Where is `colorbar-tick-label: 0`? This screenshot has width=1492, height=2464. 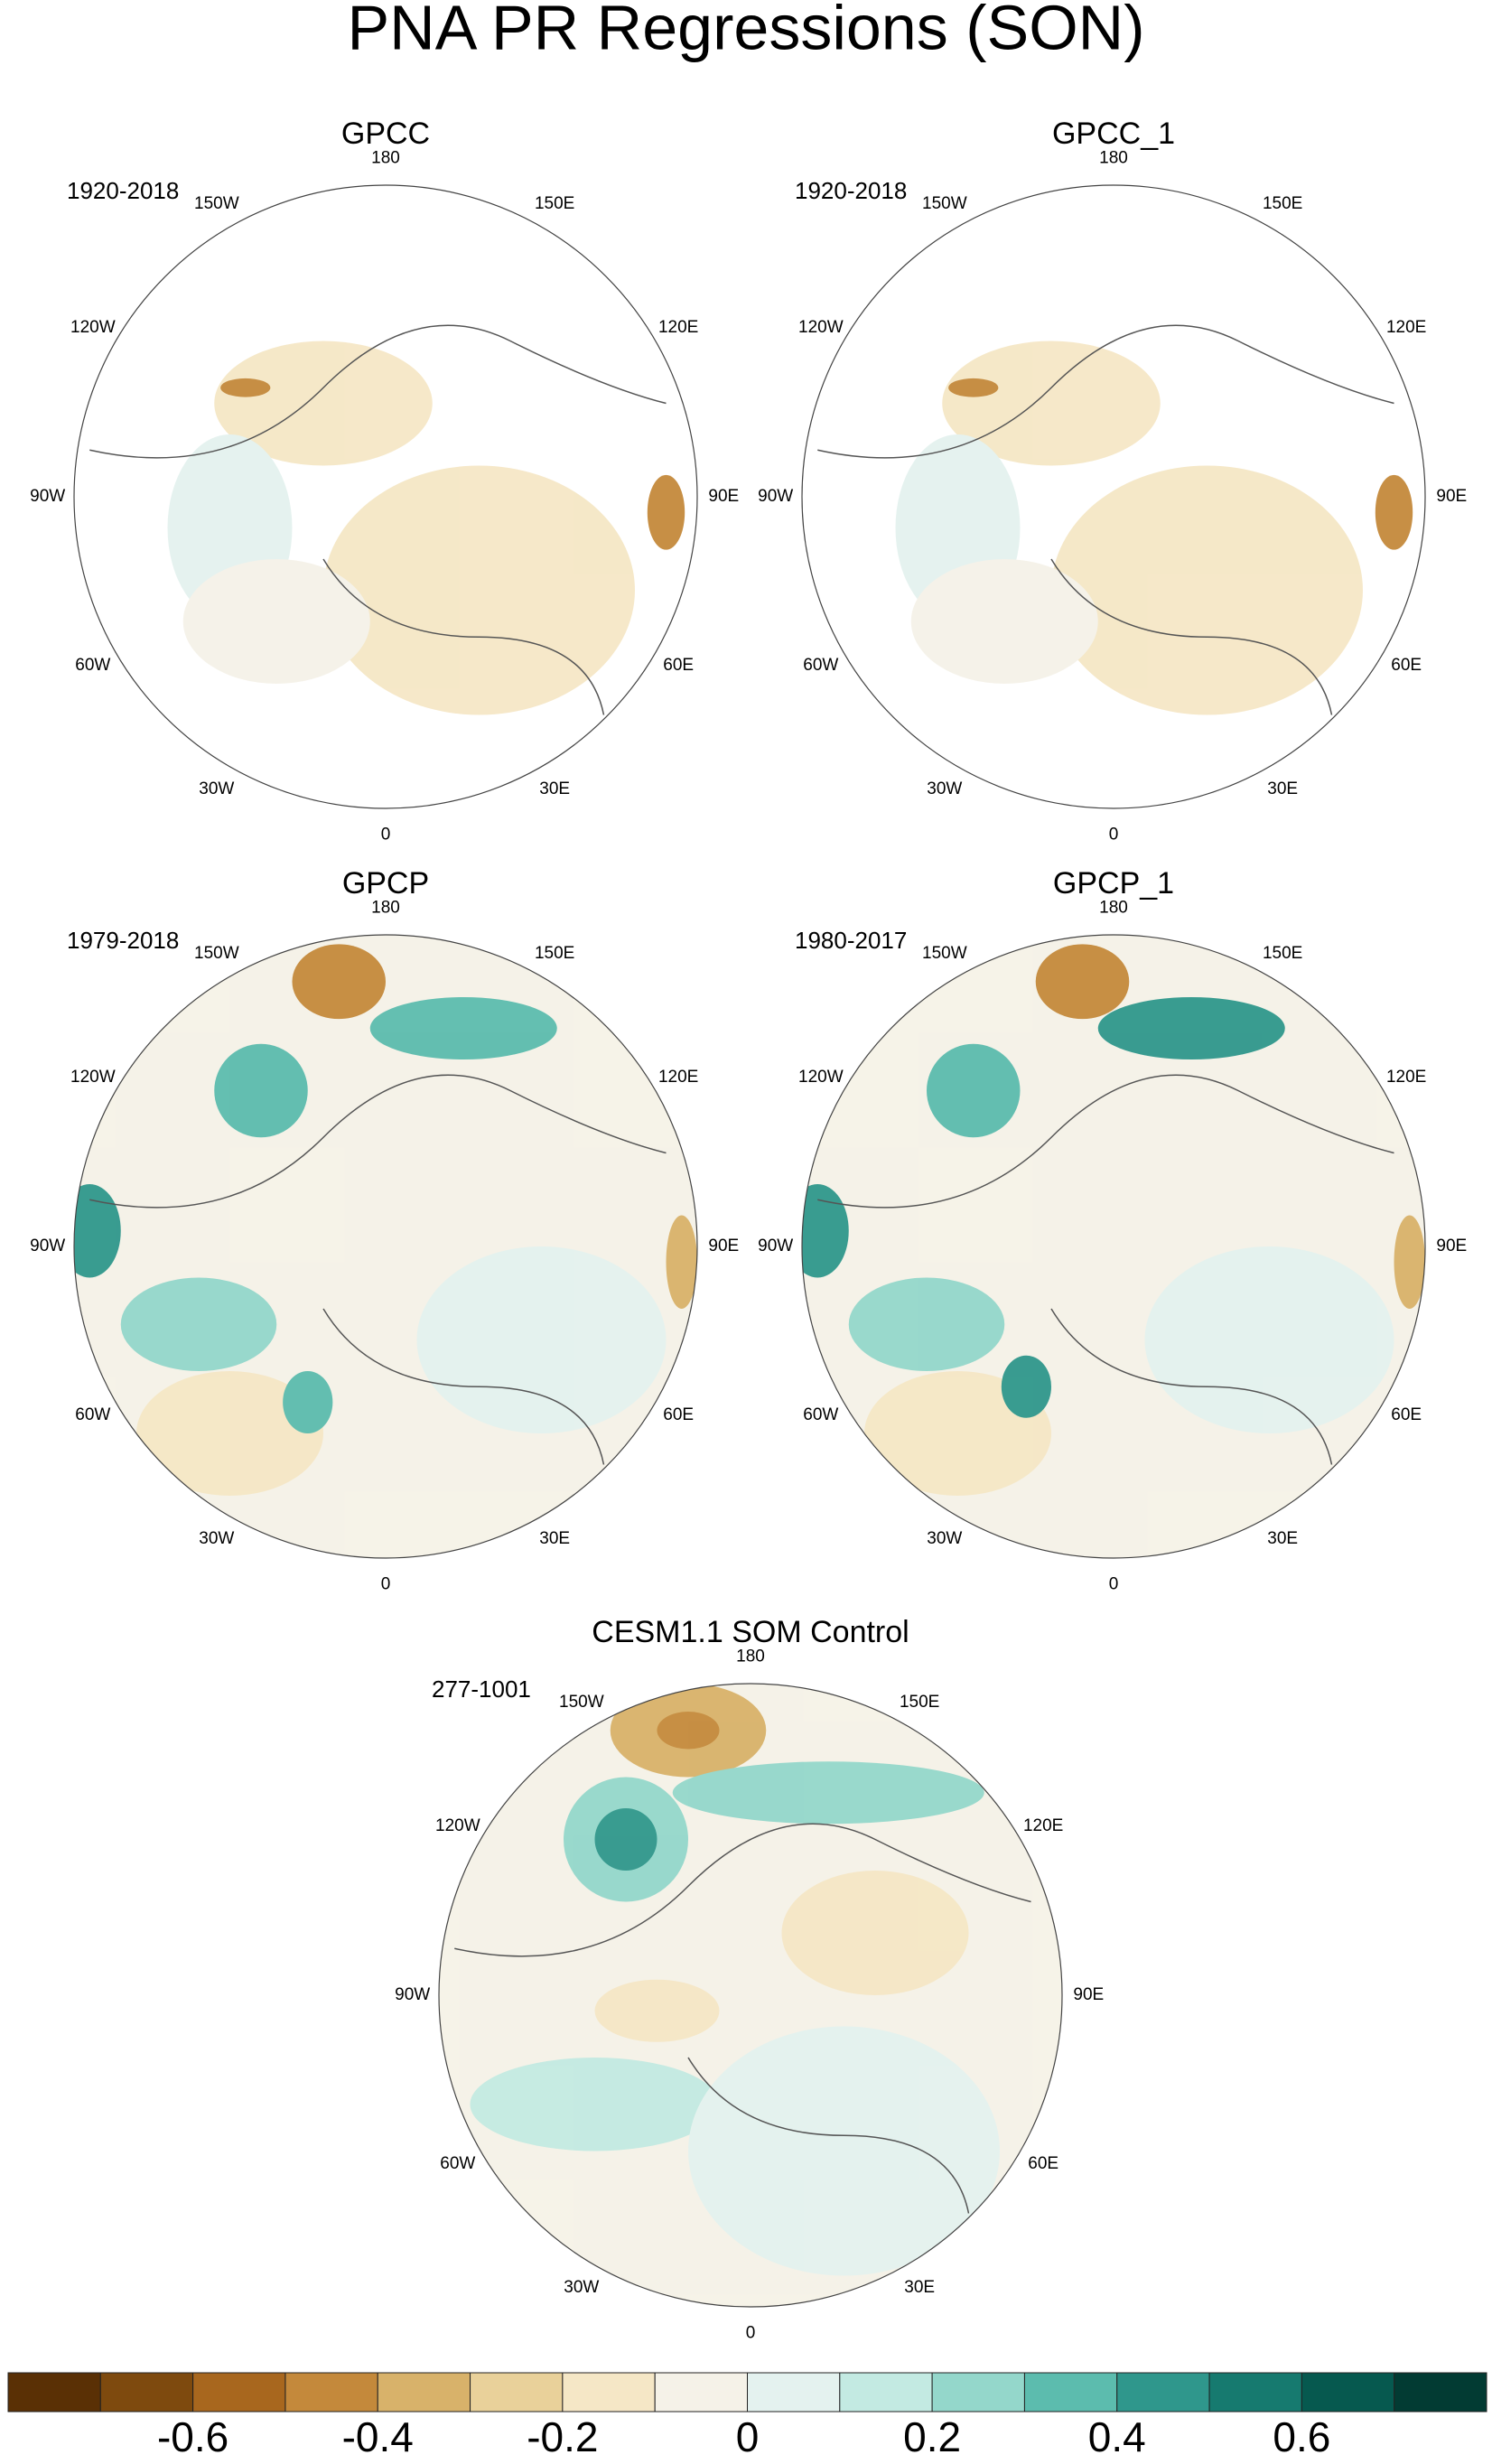
colorbar-tick-label: 0 is located at coordinates (748, 2436).